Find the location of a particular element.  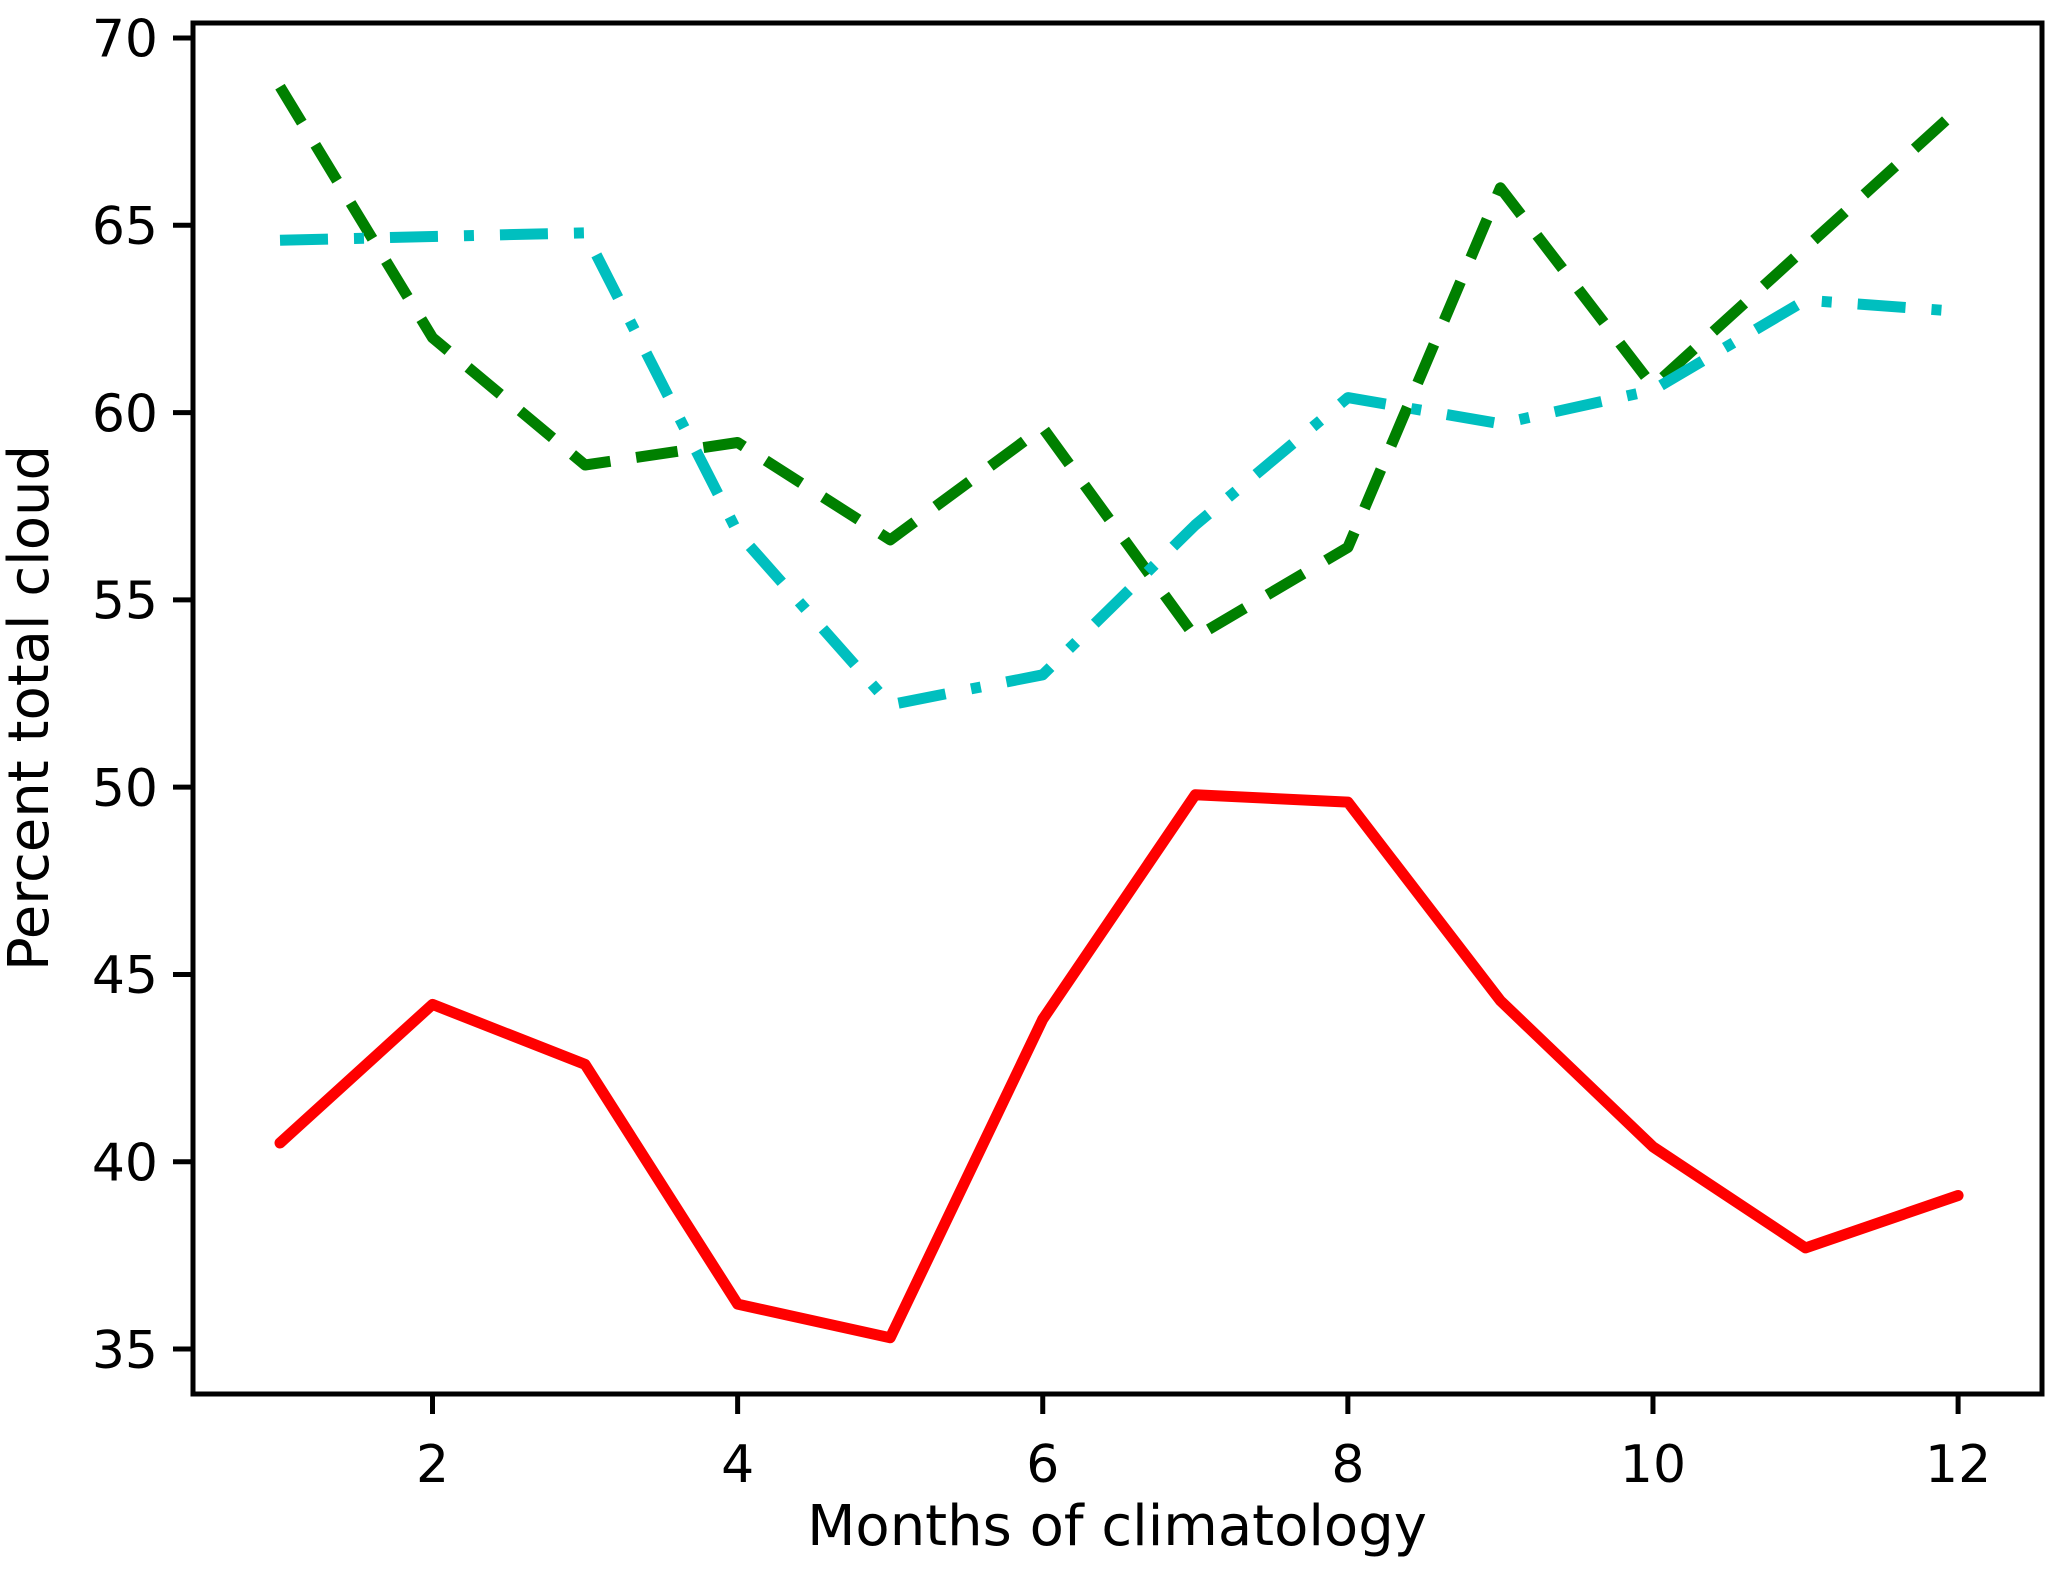

x-tick-label: 12 is located at coordinates (1958, 1465).